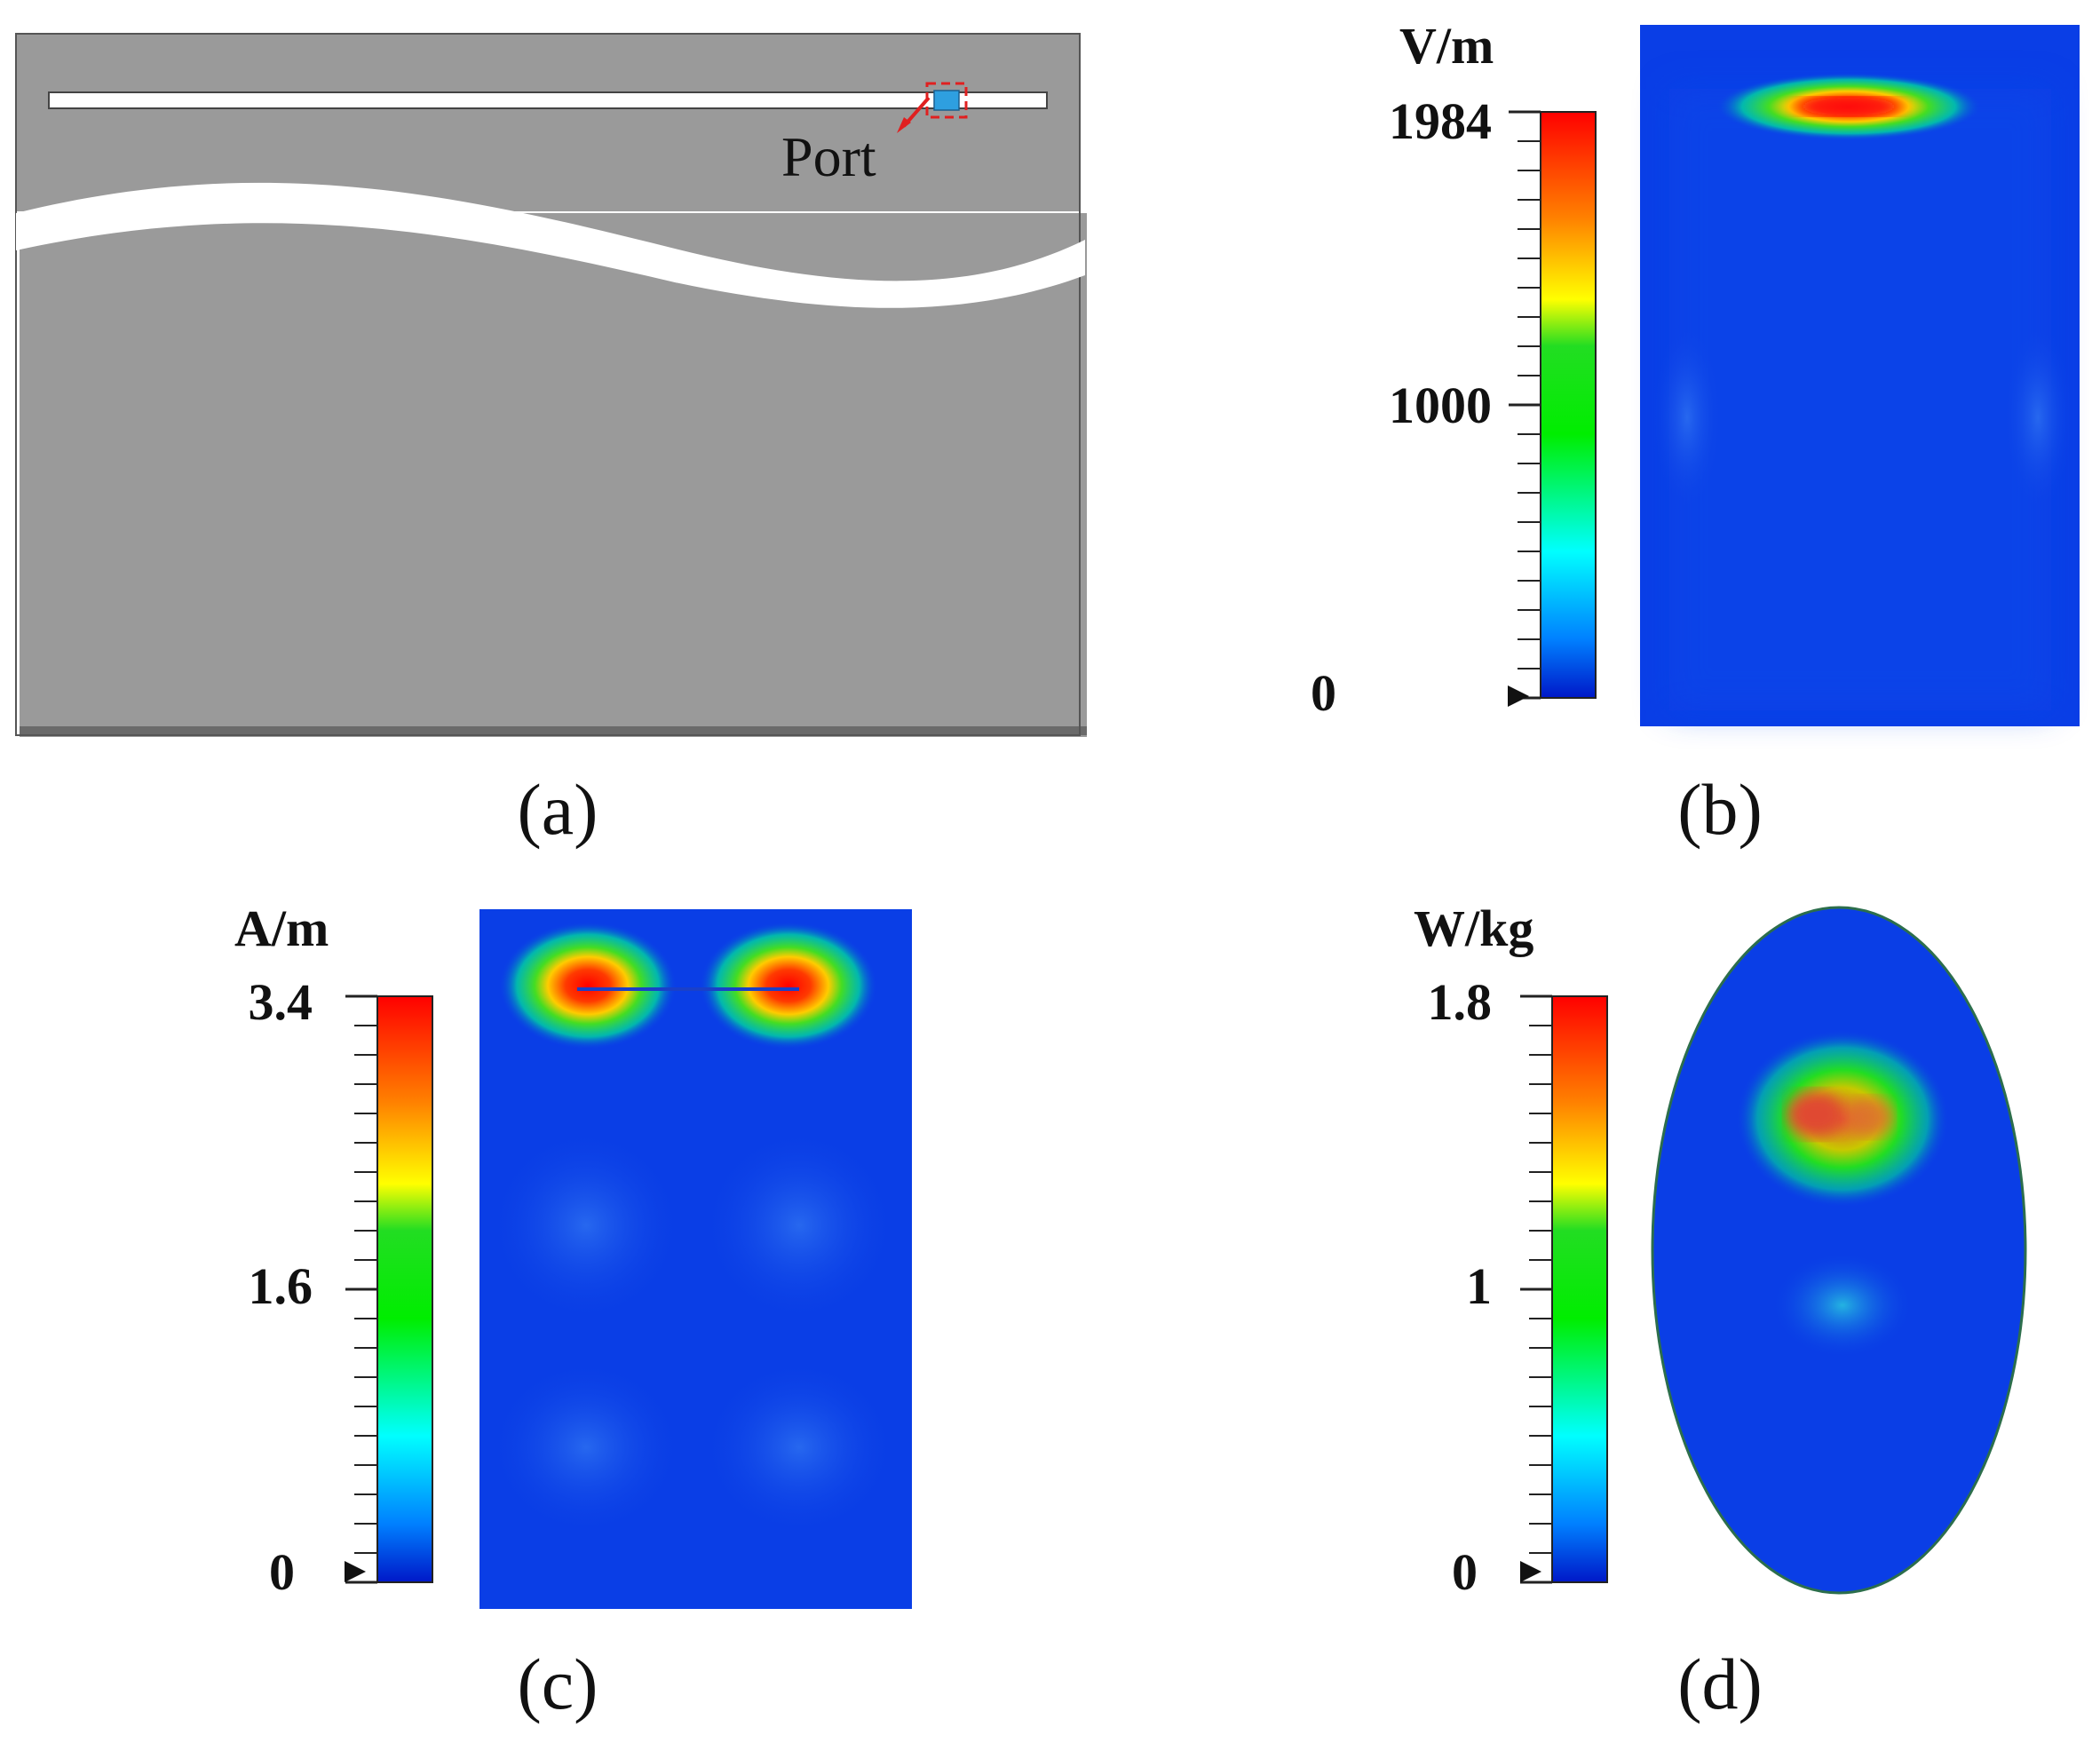 This screenshot has width=2100, height=1743. Describe the element at coordinates (588, 986) in the screenshot. I see `hotspot-c-left` at that location.